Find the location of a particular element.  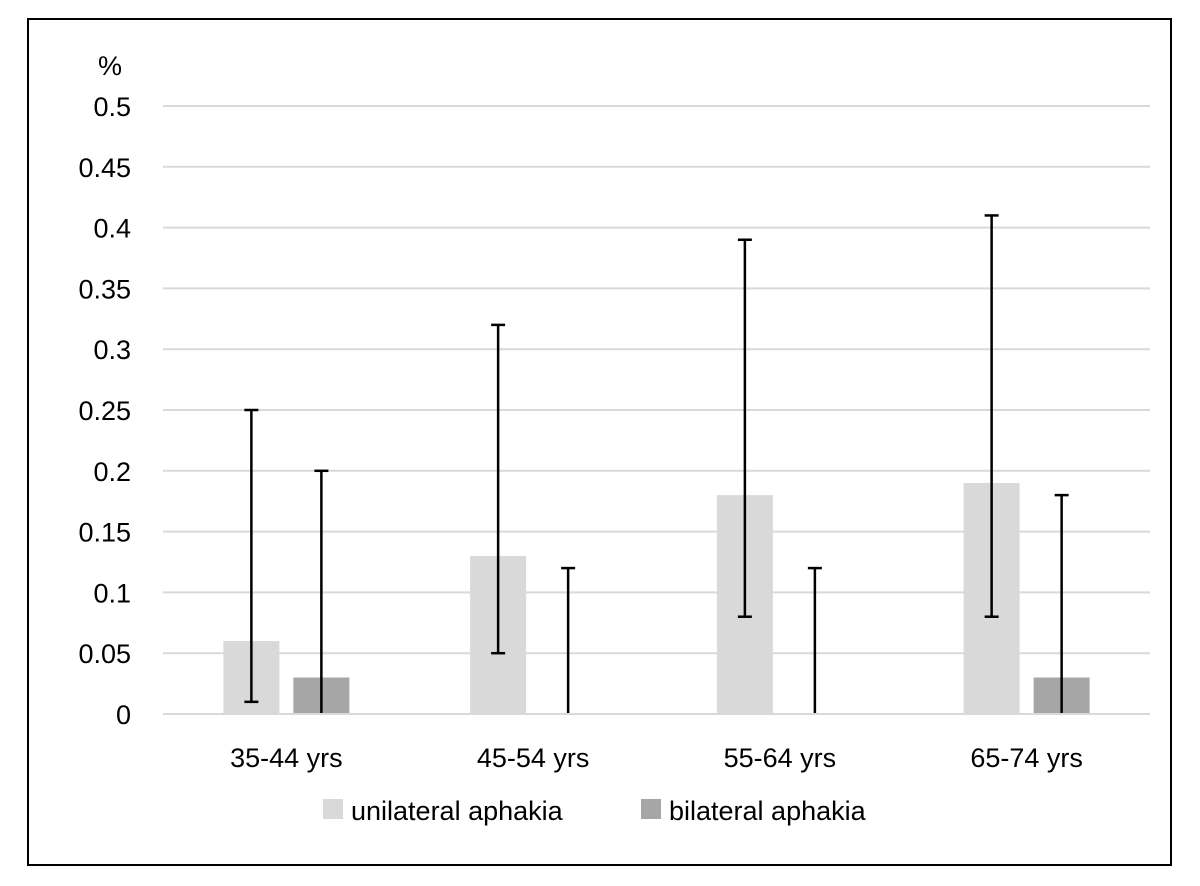

legend-label-bilateral: bilateral aphakia is located at coordinates (768, 811).